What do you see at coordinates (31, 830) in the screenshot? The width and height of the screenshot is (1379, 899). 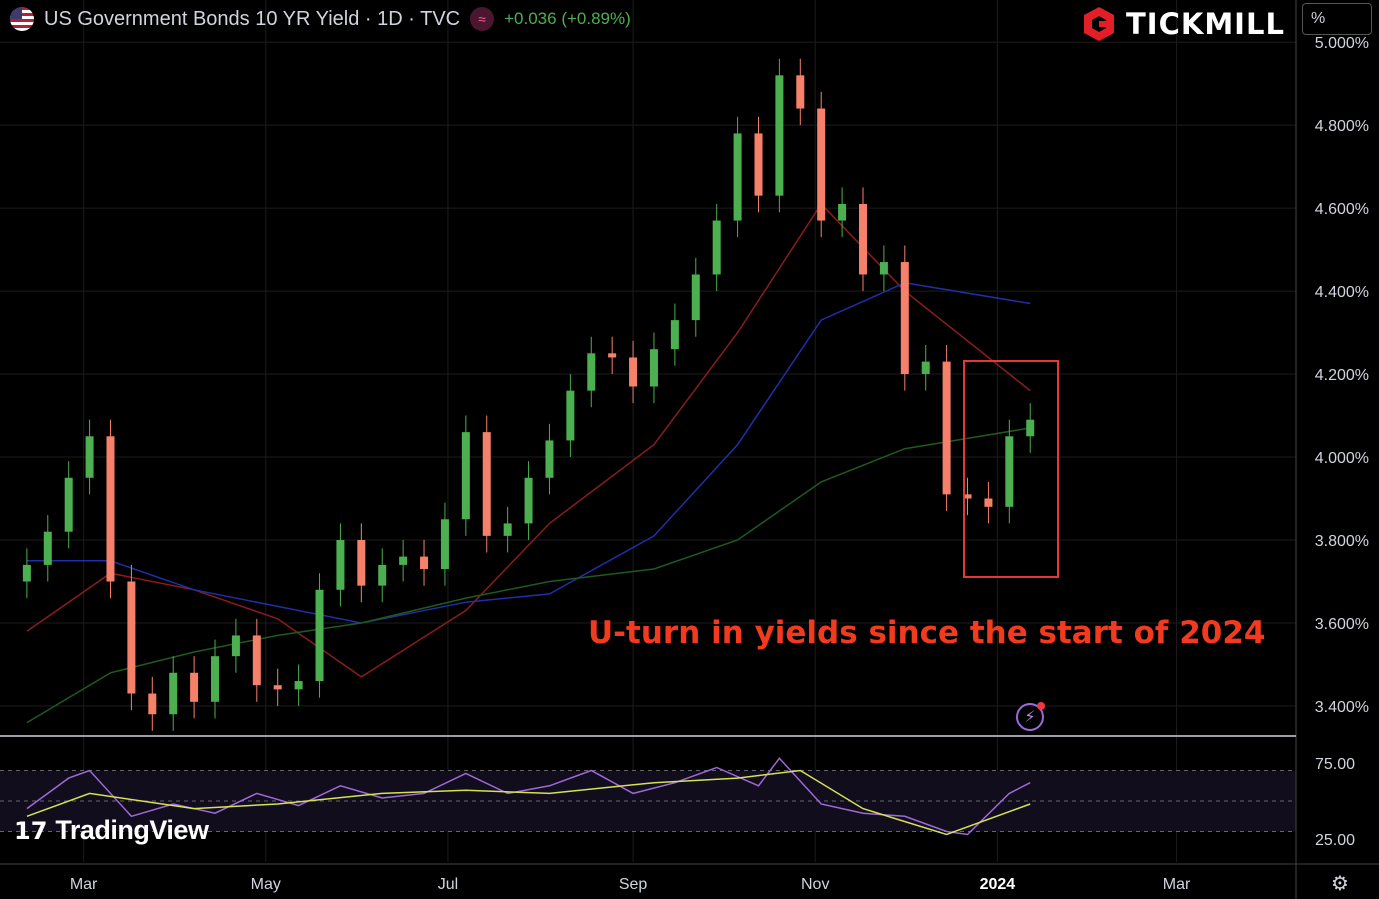 I see `tradingview-logo-icon: 17` at bounding box center [31, 830].